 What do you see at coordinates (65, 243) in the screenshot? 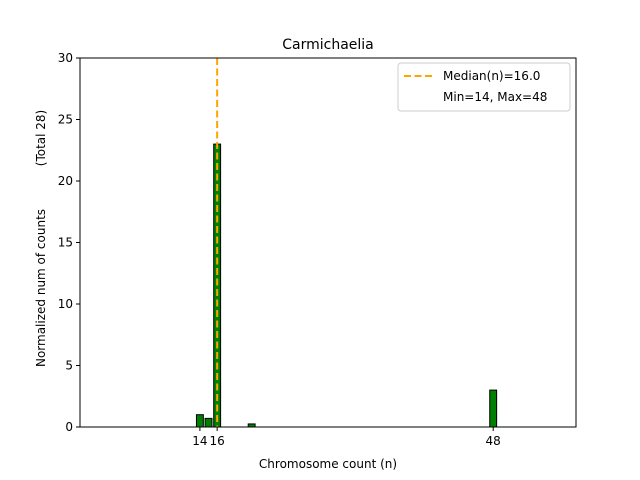
I see `y-tick-label: 15` at bounding box center [65, 243].